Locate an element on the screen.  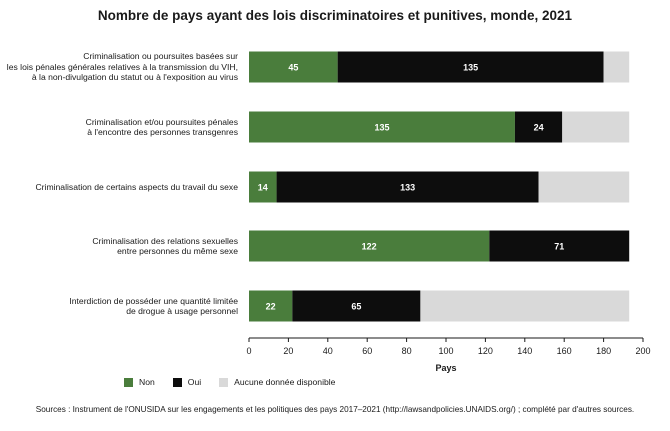
legend-item-no-data: Aucune donnée disponible is located at coordinates (277, 382).